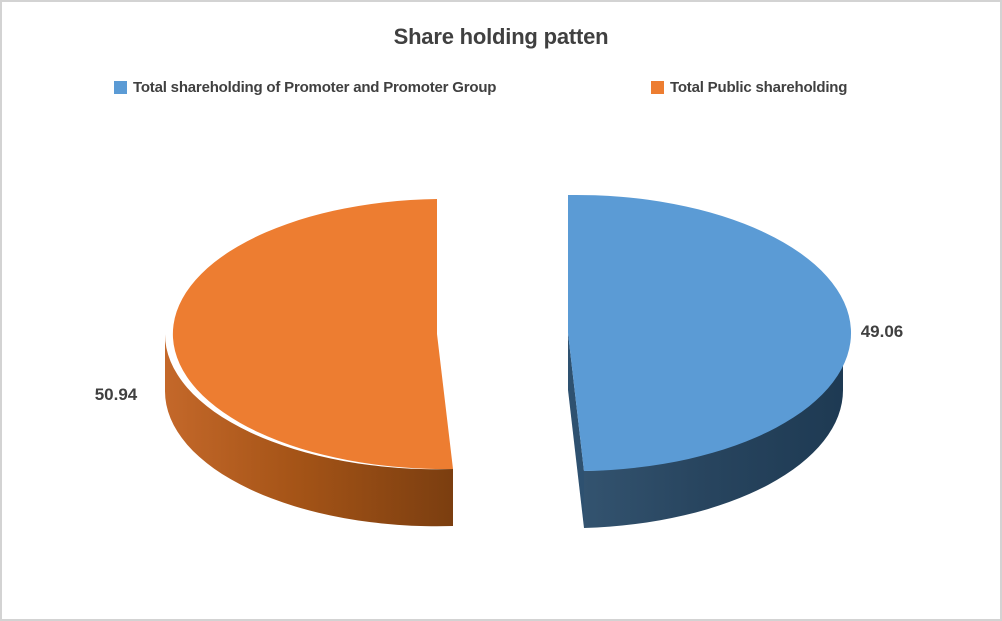 This screenshot has width=1002, height=621. What do you see at coordinates (710, 332) in the screenshot?
I see `pie-slice-promoter-top` at bounding box center [710, 332].